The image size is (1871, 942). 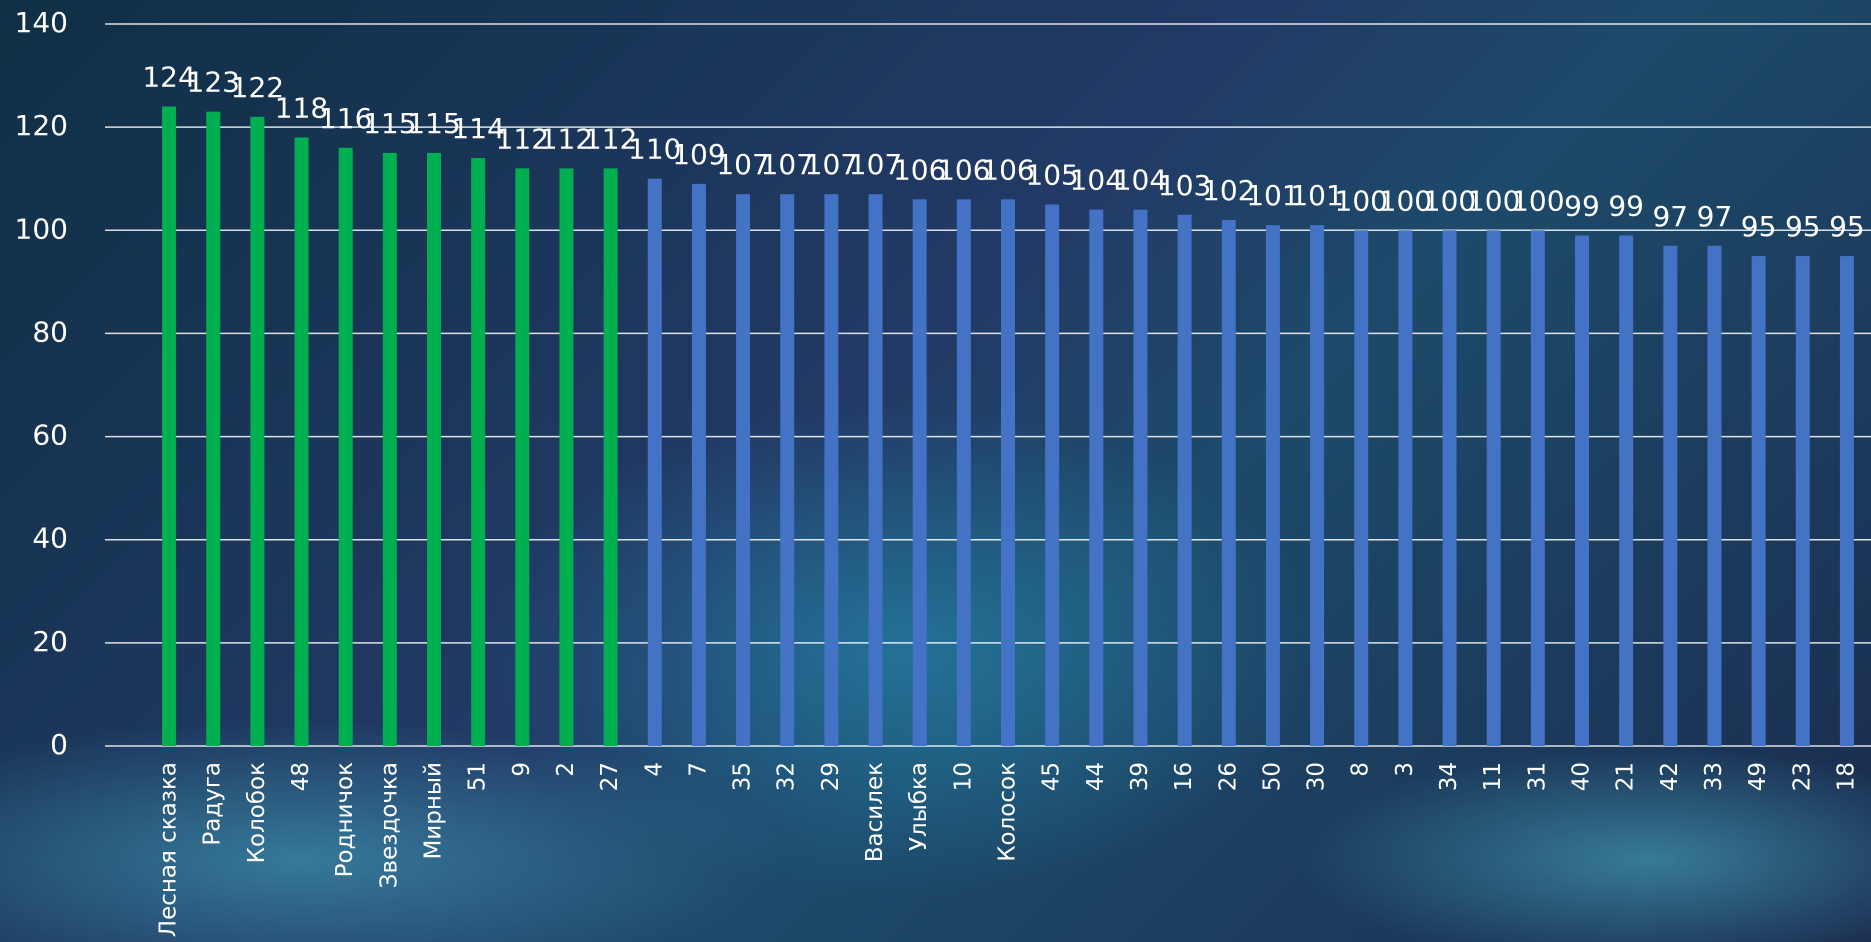 What do you see at coordinates (1317, 776) in the screenshot?
I see `x-tick-label: 30` at bounding box center [1317, 776].